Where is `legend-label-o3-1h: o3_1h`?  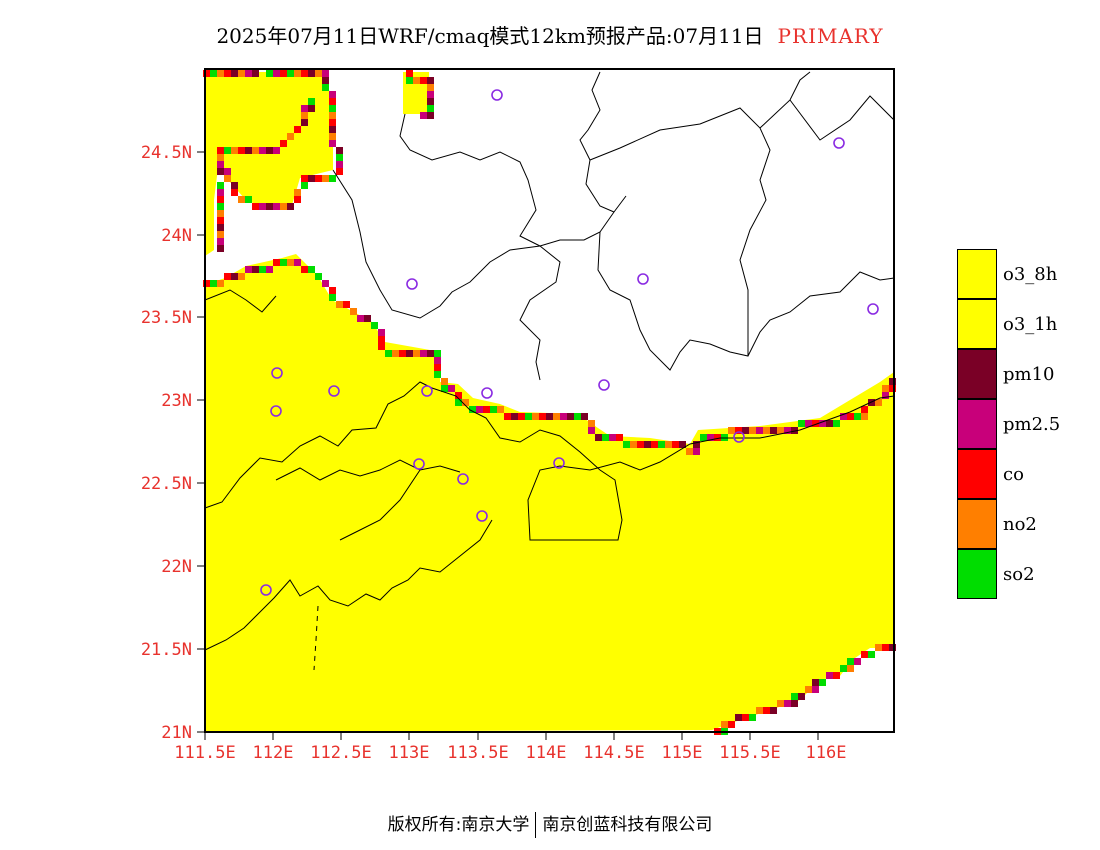
legend-label-o3-1h: o3_1h is located at coordinates (1030, 324).